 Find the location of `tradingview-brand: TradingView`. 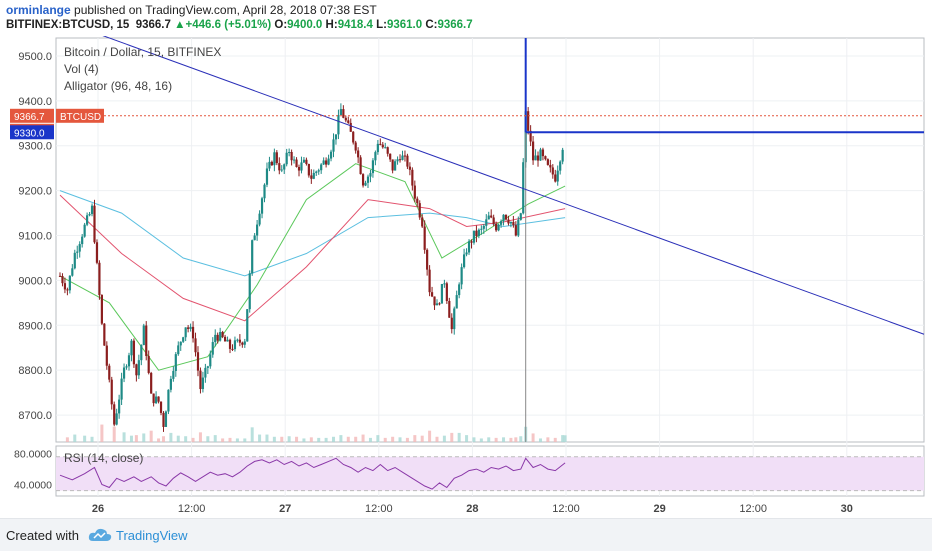

tradingview-brand: TradingView is located at coordinates (152, 535).